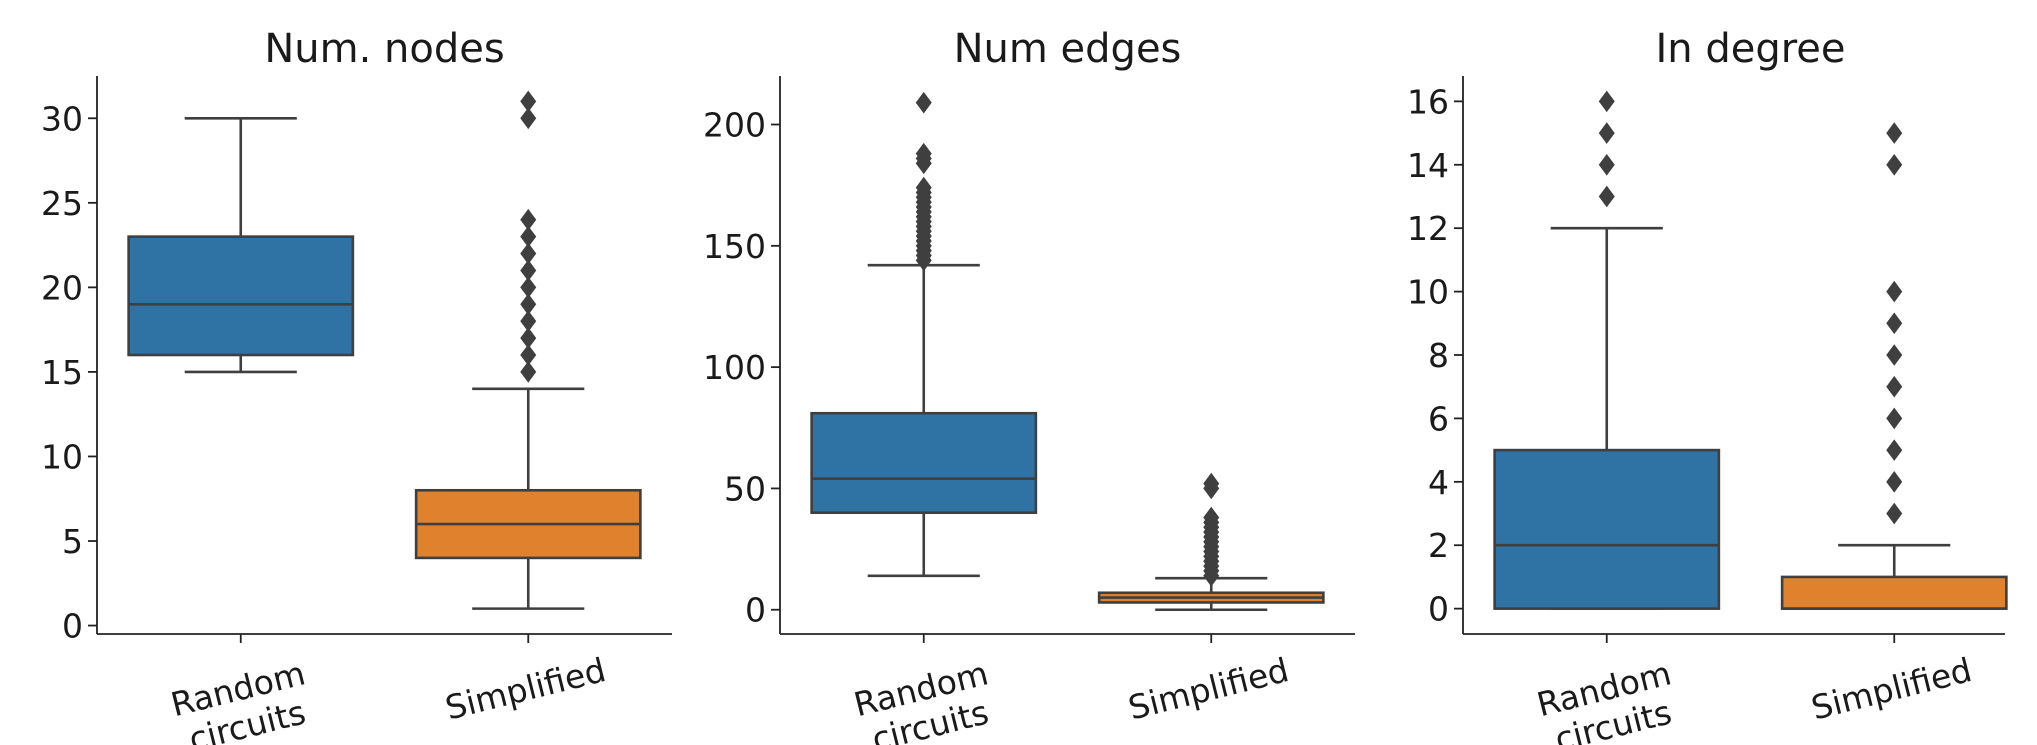  I want to click on y-tick-label: 6, so click(1438, 418).